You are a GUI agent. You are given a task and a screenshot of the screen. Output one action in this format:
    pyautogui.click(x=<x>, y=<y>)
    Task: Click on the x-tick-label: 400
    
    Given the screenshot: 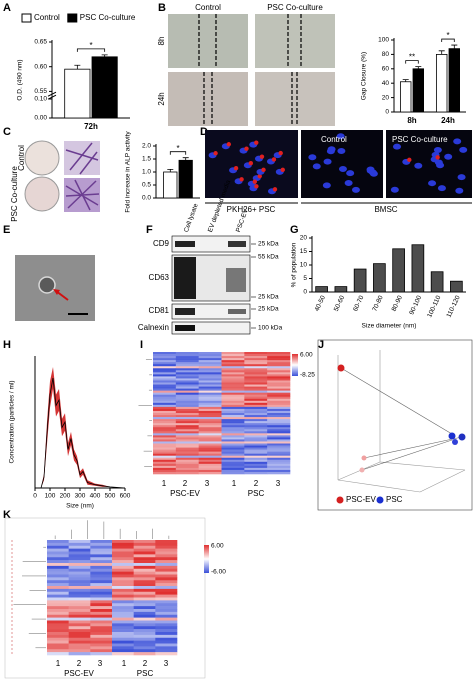 What is the action you would take?
    pyautogui.click(x=95, y=496)
    